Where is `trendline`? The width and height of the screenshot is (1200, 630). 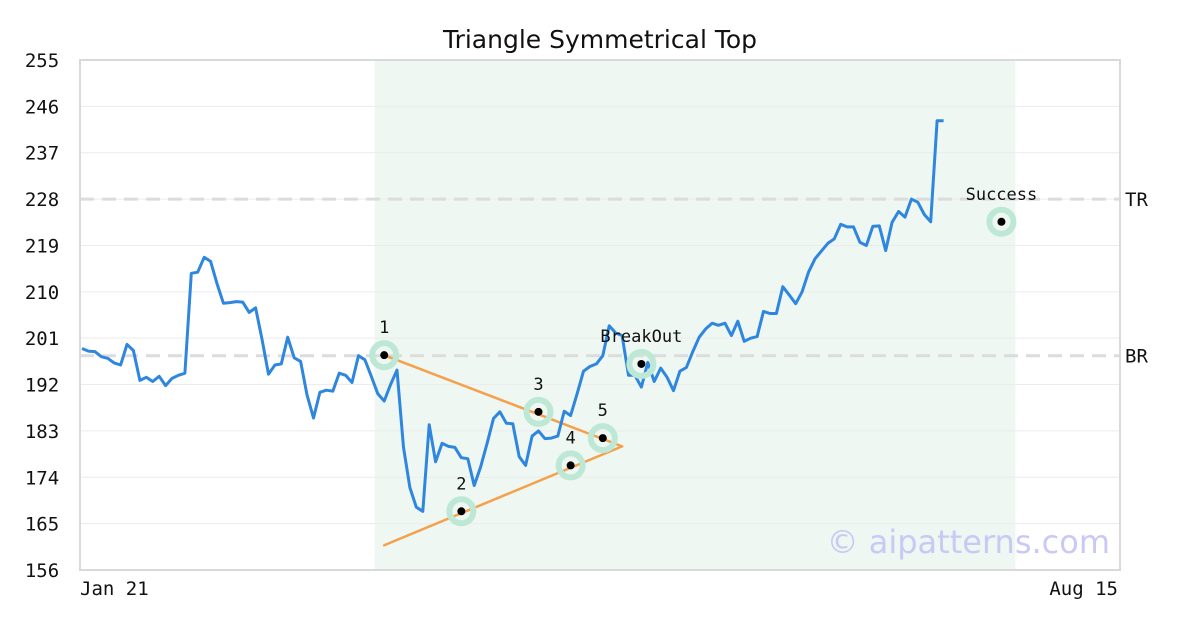
trendline is located at coordinates (503, 400).